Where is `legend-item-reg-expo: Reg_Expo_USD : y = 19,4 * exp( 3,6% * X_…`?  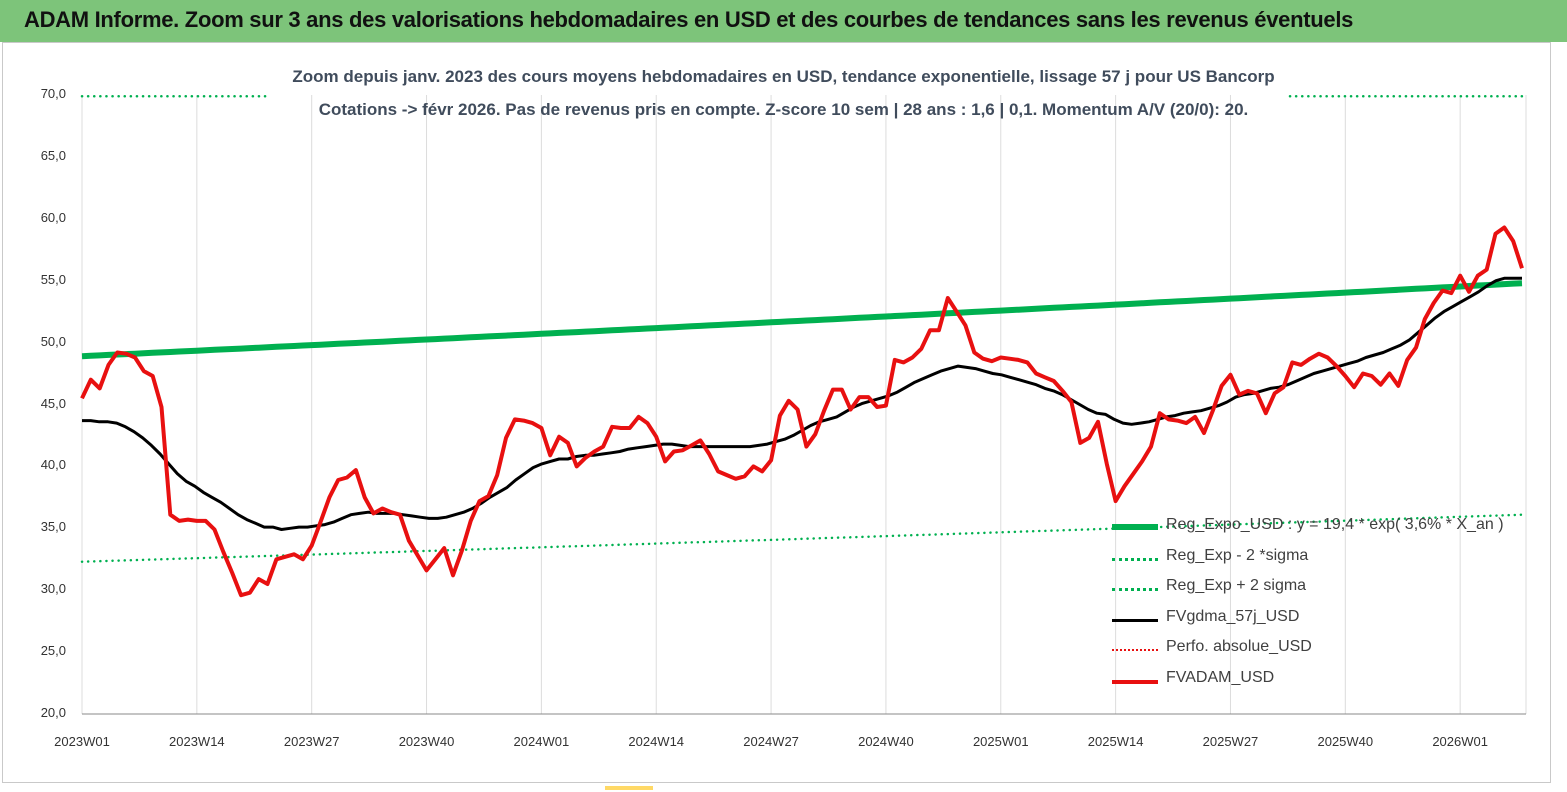
legend-item-reg-expo: Reg_Expo_USD : y = 19,4 * exp( 3,6% * X_… is located at coordinates (1322, 528).